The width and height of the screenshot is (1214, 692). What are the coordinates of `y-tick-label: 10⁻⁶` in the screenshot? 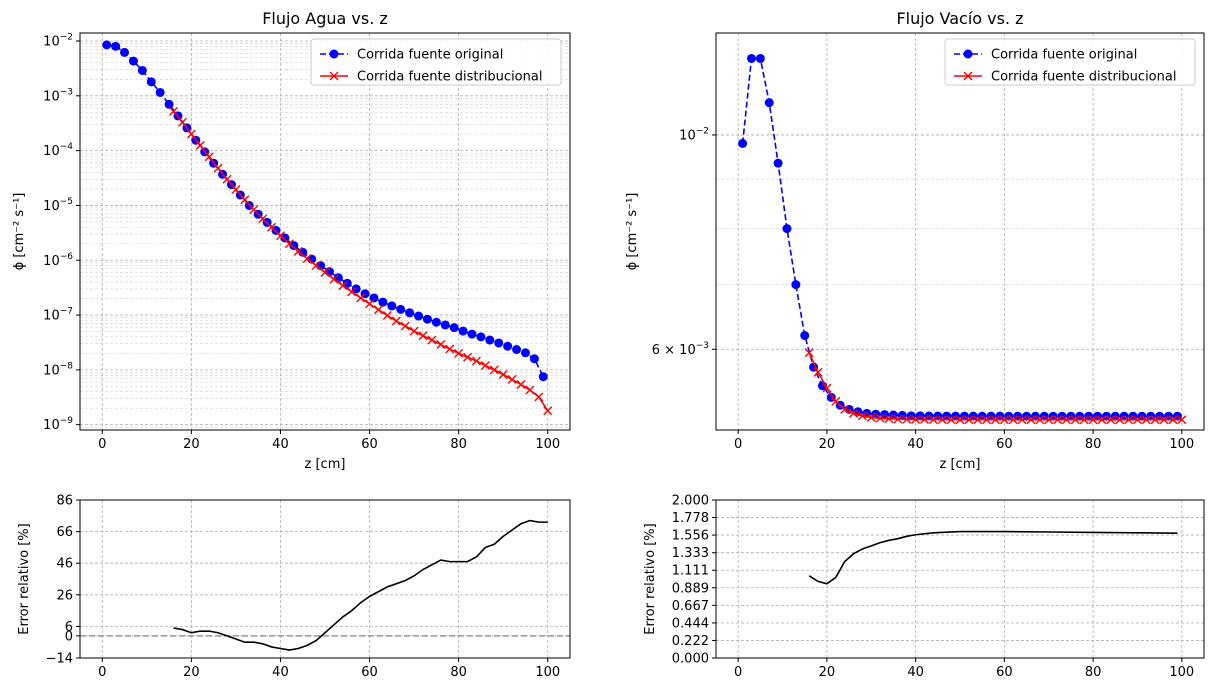 It's located at (58, 260).